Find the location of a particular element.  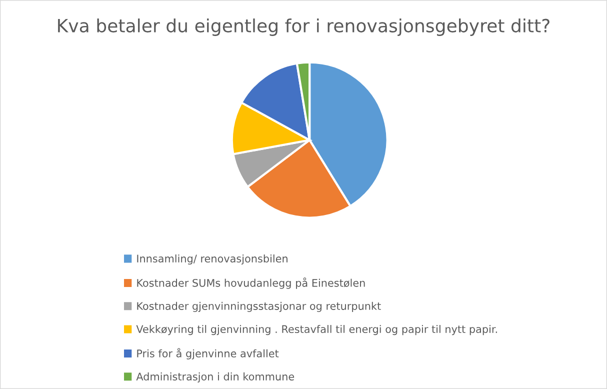

legend-label: Administrasjon i din kommune is located at coordinates (215, 377).